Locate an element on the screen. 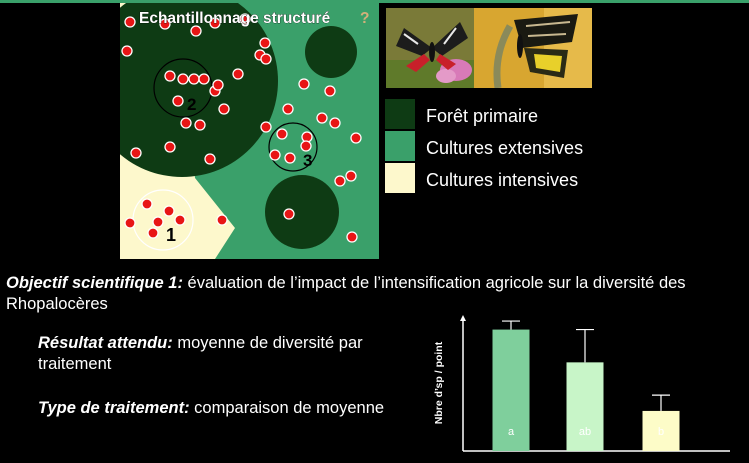  bar-b is located at coordinates (661, 430).